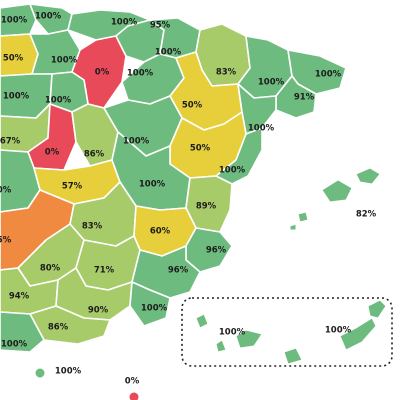 This screenshot has height=400, width=400. Describe the element at coordinates (72, 187) in the screenshot. I see `province-label-toledo: 57%` at that location.